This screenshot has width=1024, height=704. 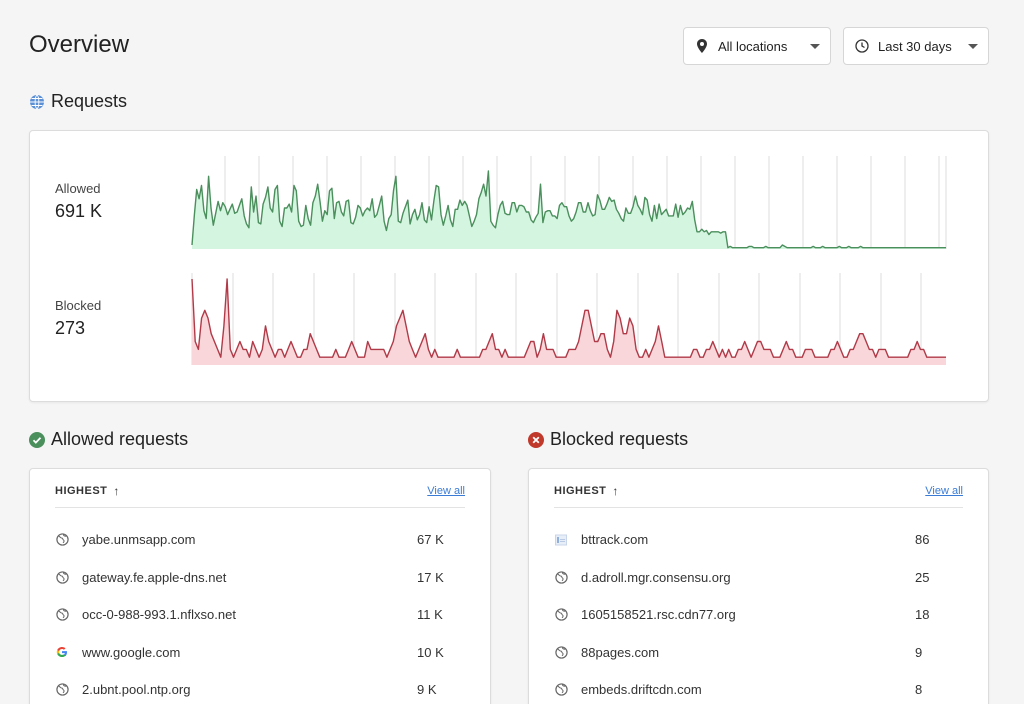 I want to click on google-icon, so click(x=62, y=652).